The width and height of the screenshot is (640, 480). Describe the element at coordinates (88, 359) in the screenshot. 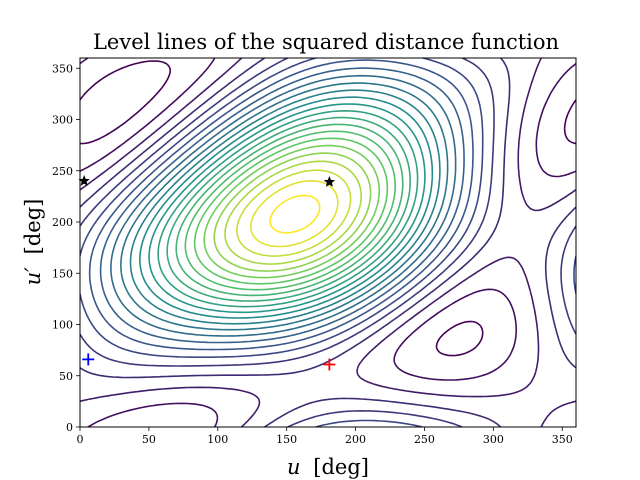

I see `local-minimum-marker` at that location.